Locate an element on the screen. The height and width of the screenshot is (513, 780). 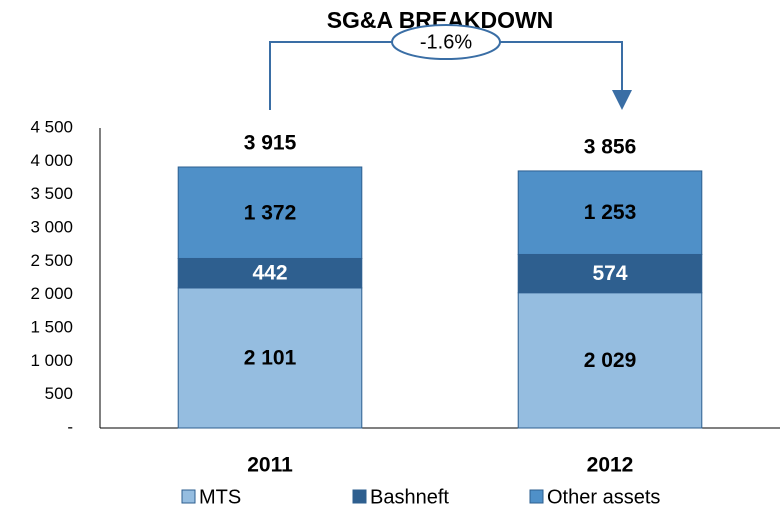
data-label: 1 372 is located at coordinates (270, 212).